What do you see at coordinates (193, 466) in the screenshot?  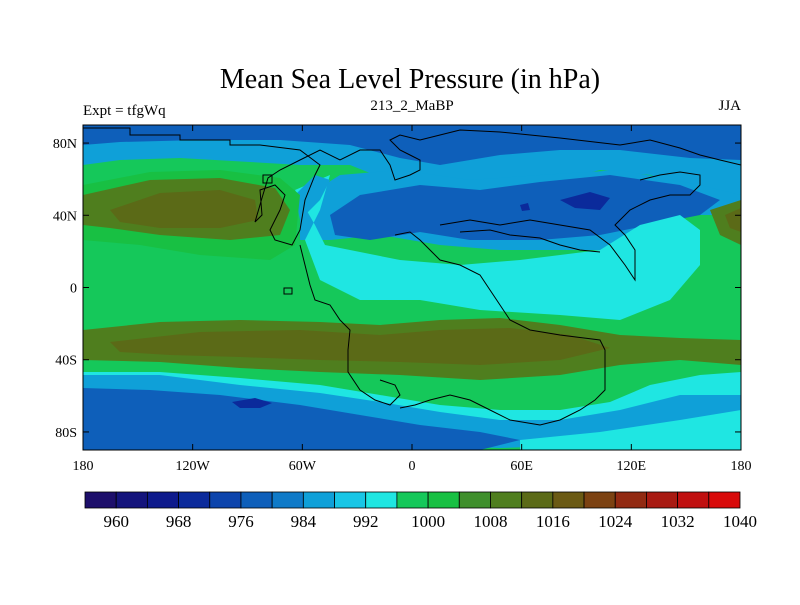 I see `x-tick-label: 120W` at bounding box center [193, 466].